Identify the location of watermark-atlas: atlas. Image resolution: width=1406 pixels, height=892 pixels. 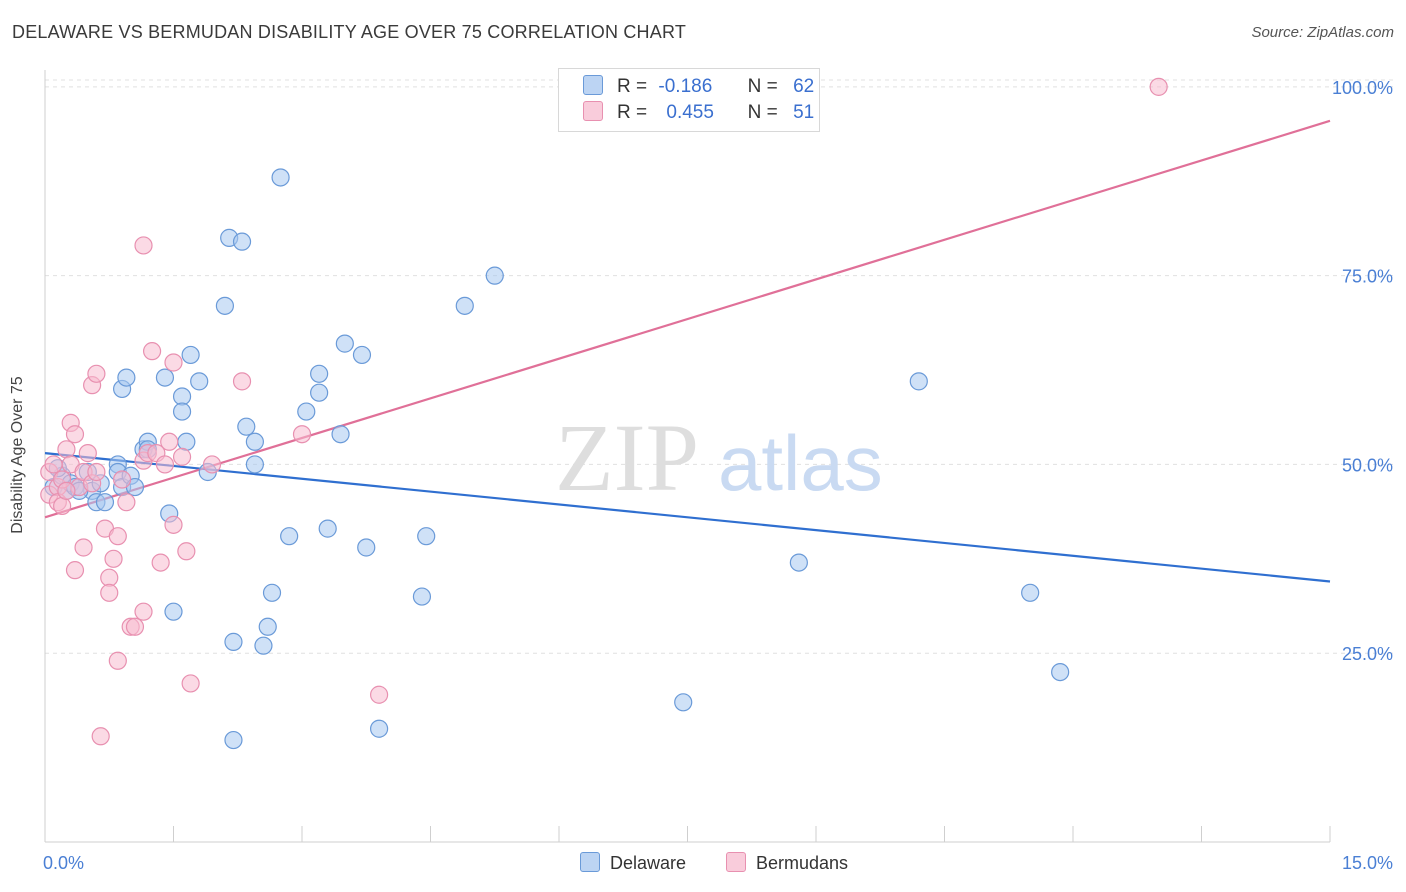
(800, 463).